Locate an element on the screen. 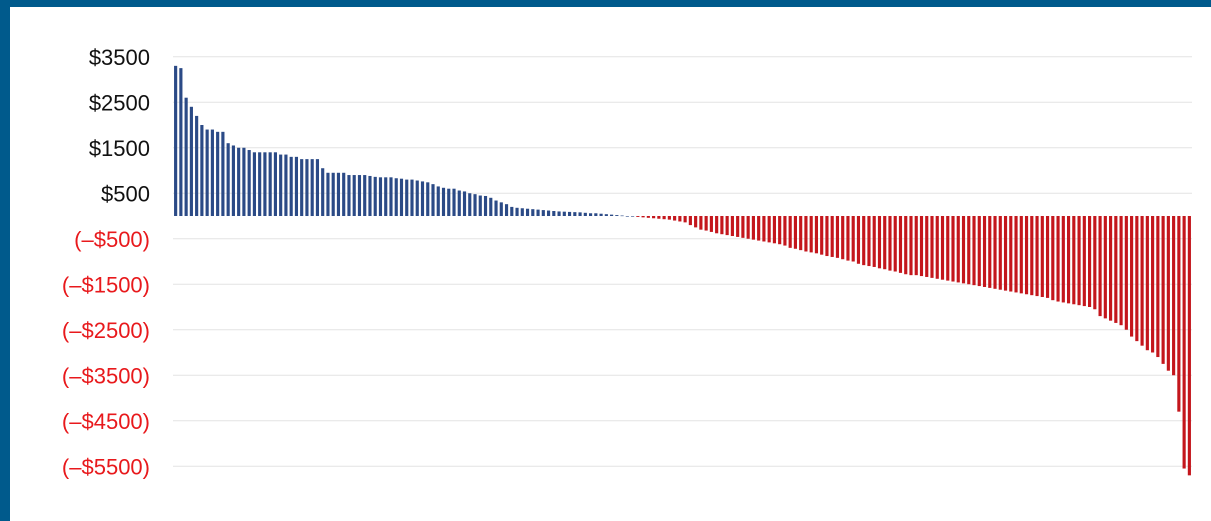 The image size is (1211, 521). y-tick-label: (–$1500) is located at coordinates (106, 284).